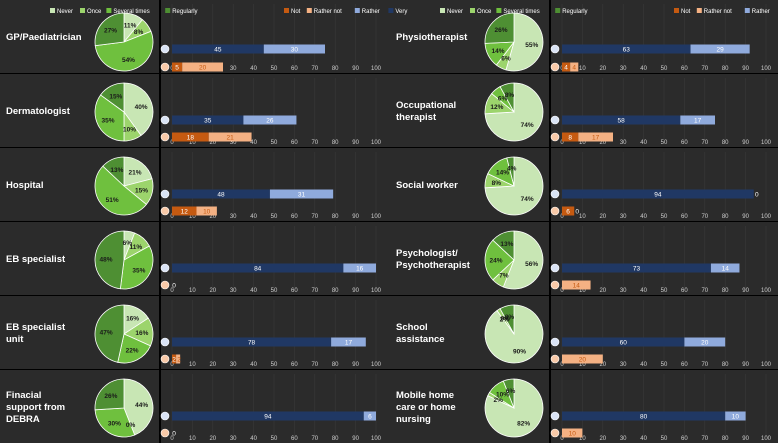 This screenshot has height=443, width=778. I want to click on pie-data-label: 15%, so click(141, 190).